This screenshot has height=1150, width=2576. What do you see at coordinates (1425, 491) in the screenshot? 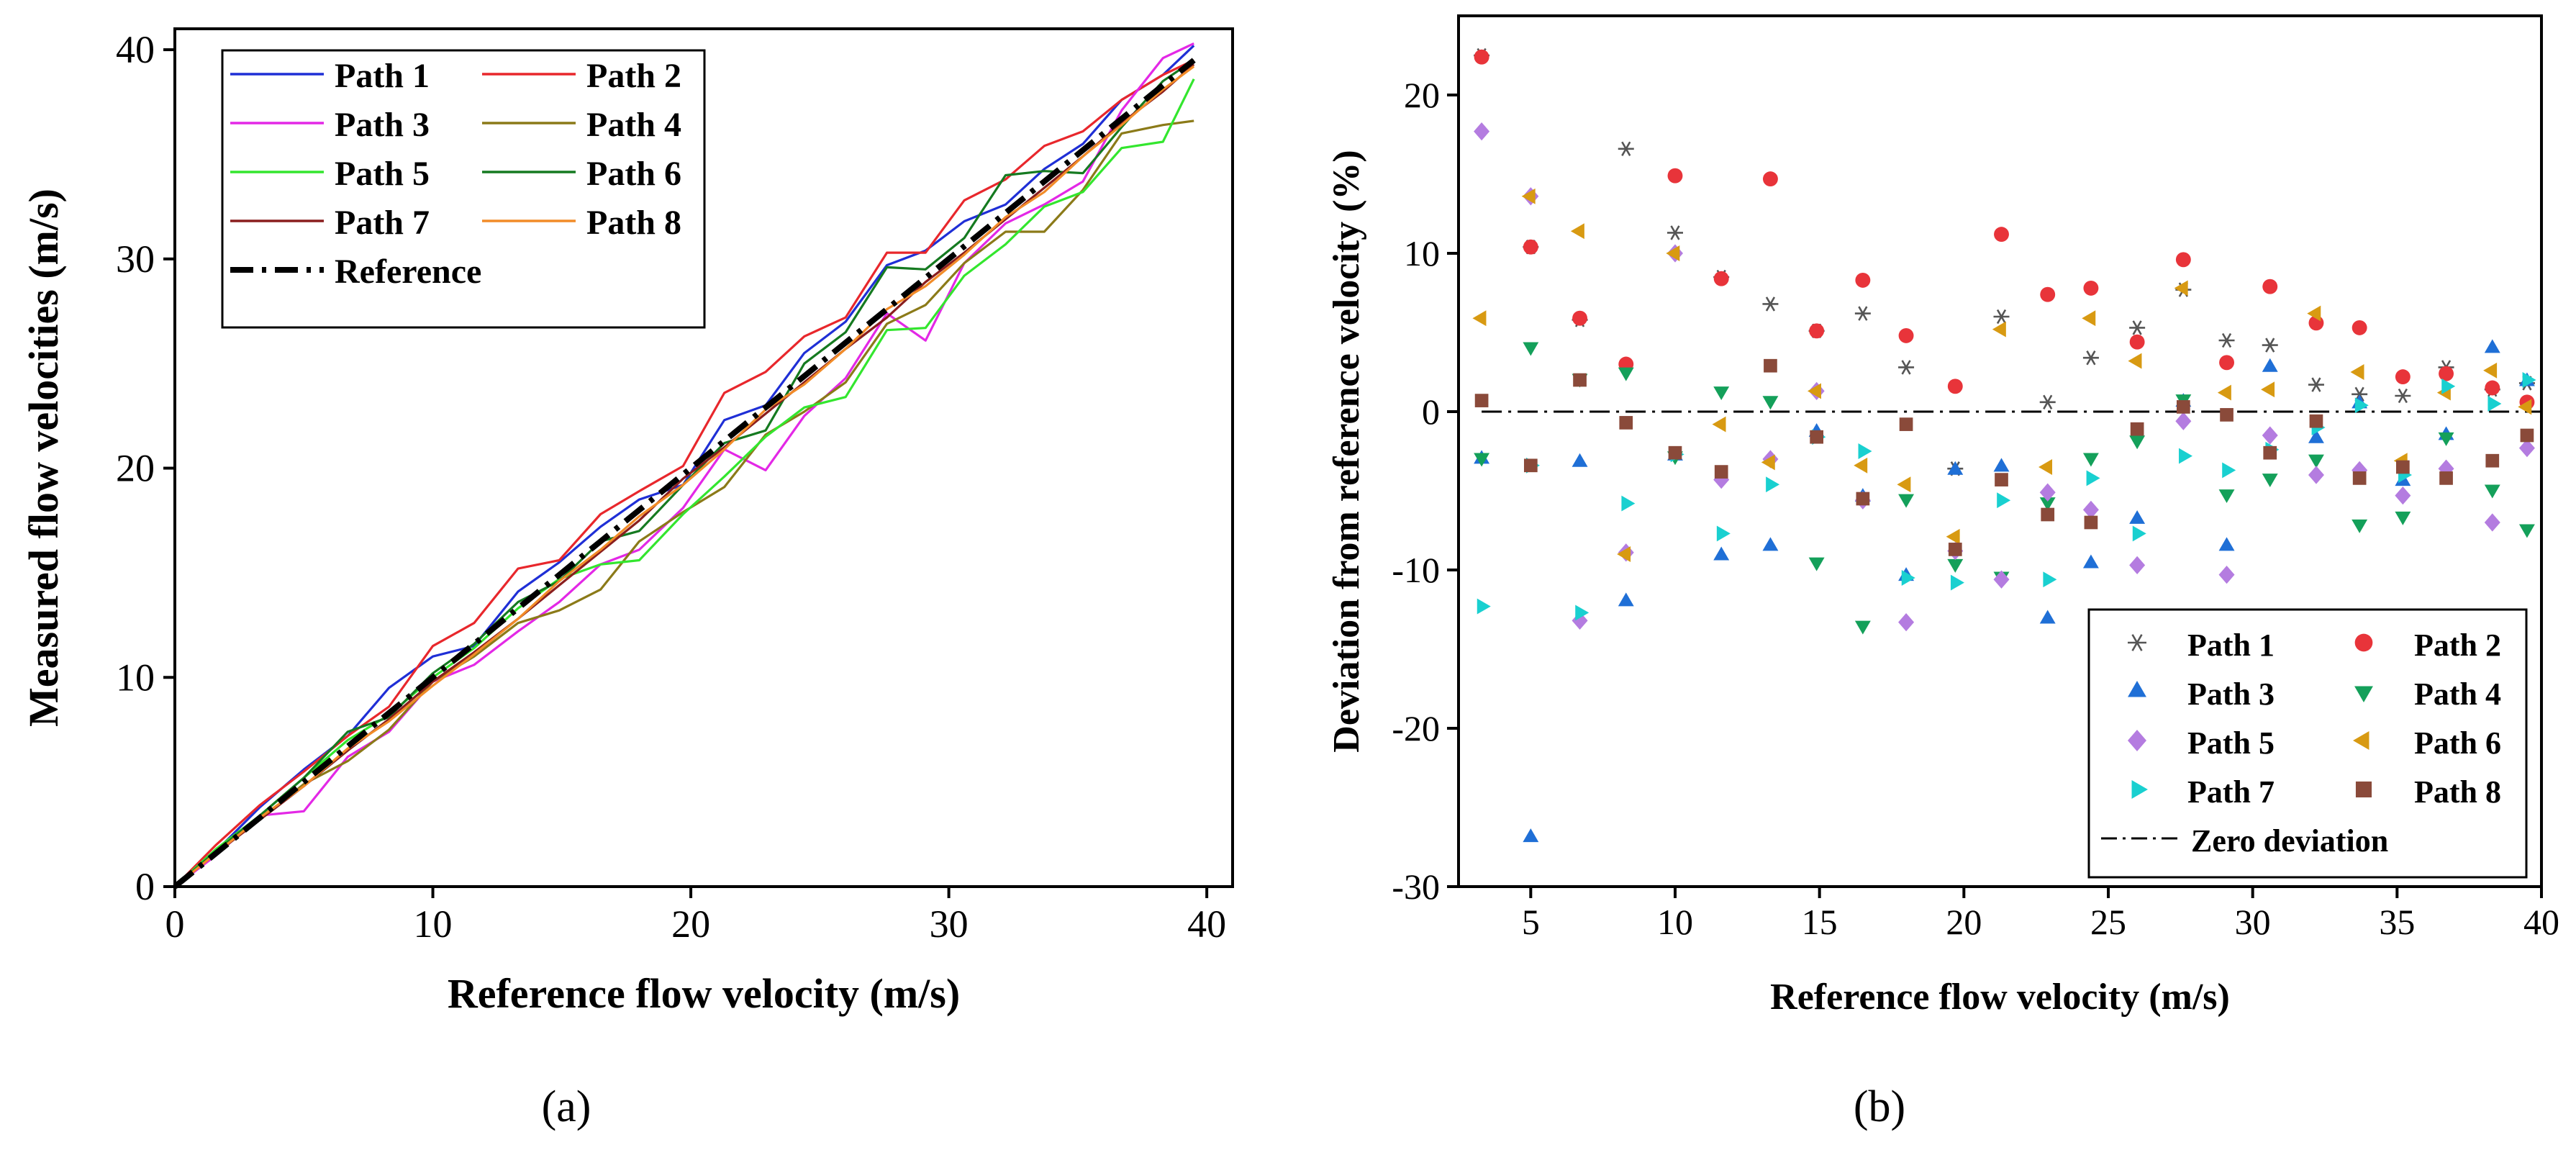
I see `panel-b-y-ticks: -30 -20 -10 0 10 20` at bounding box center [1425, 491].